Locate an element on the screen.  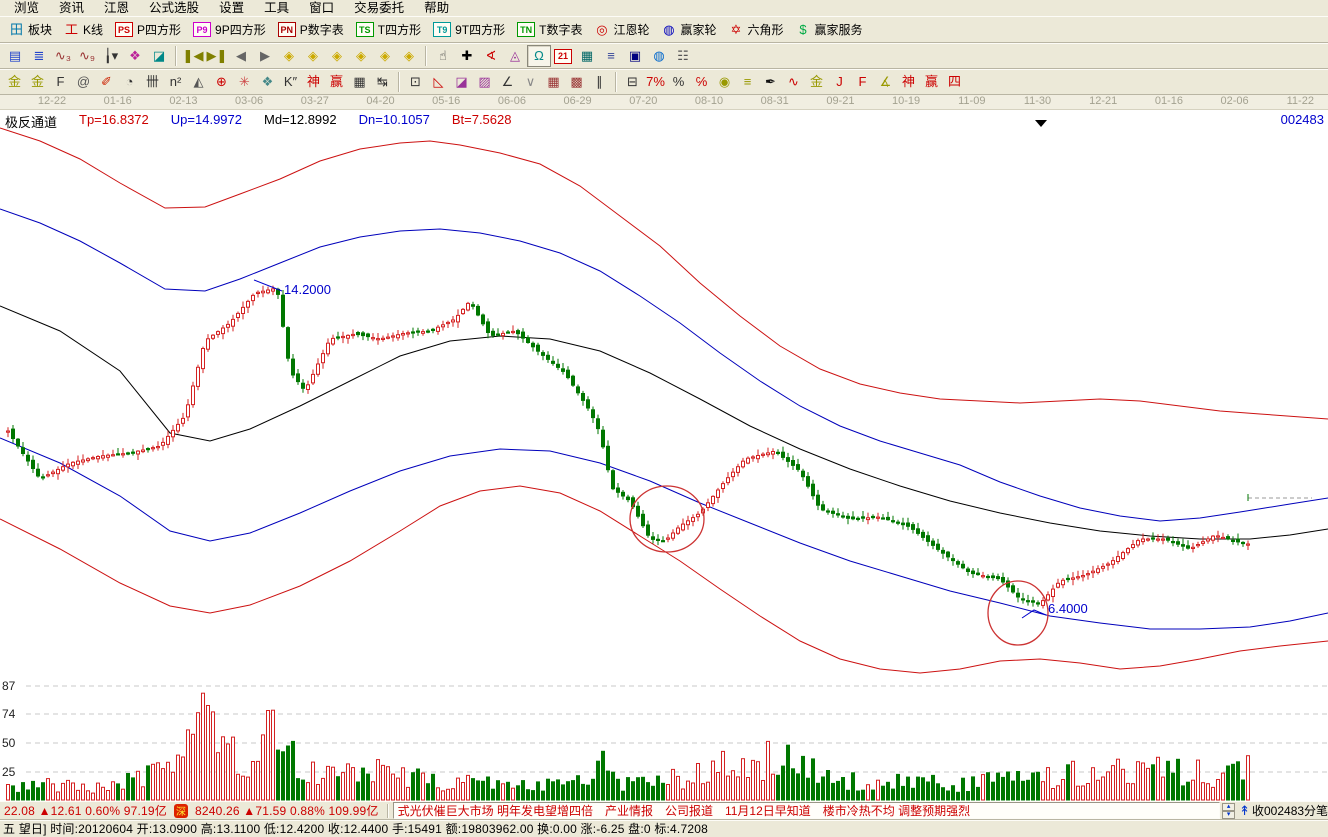
first-page-button: ❚◀ is located at coordinates (193, 56).